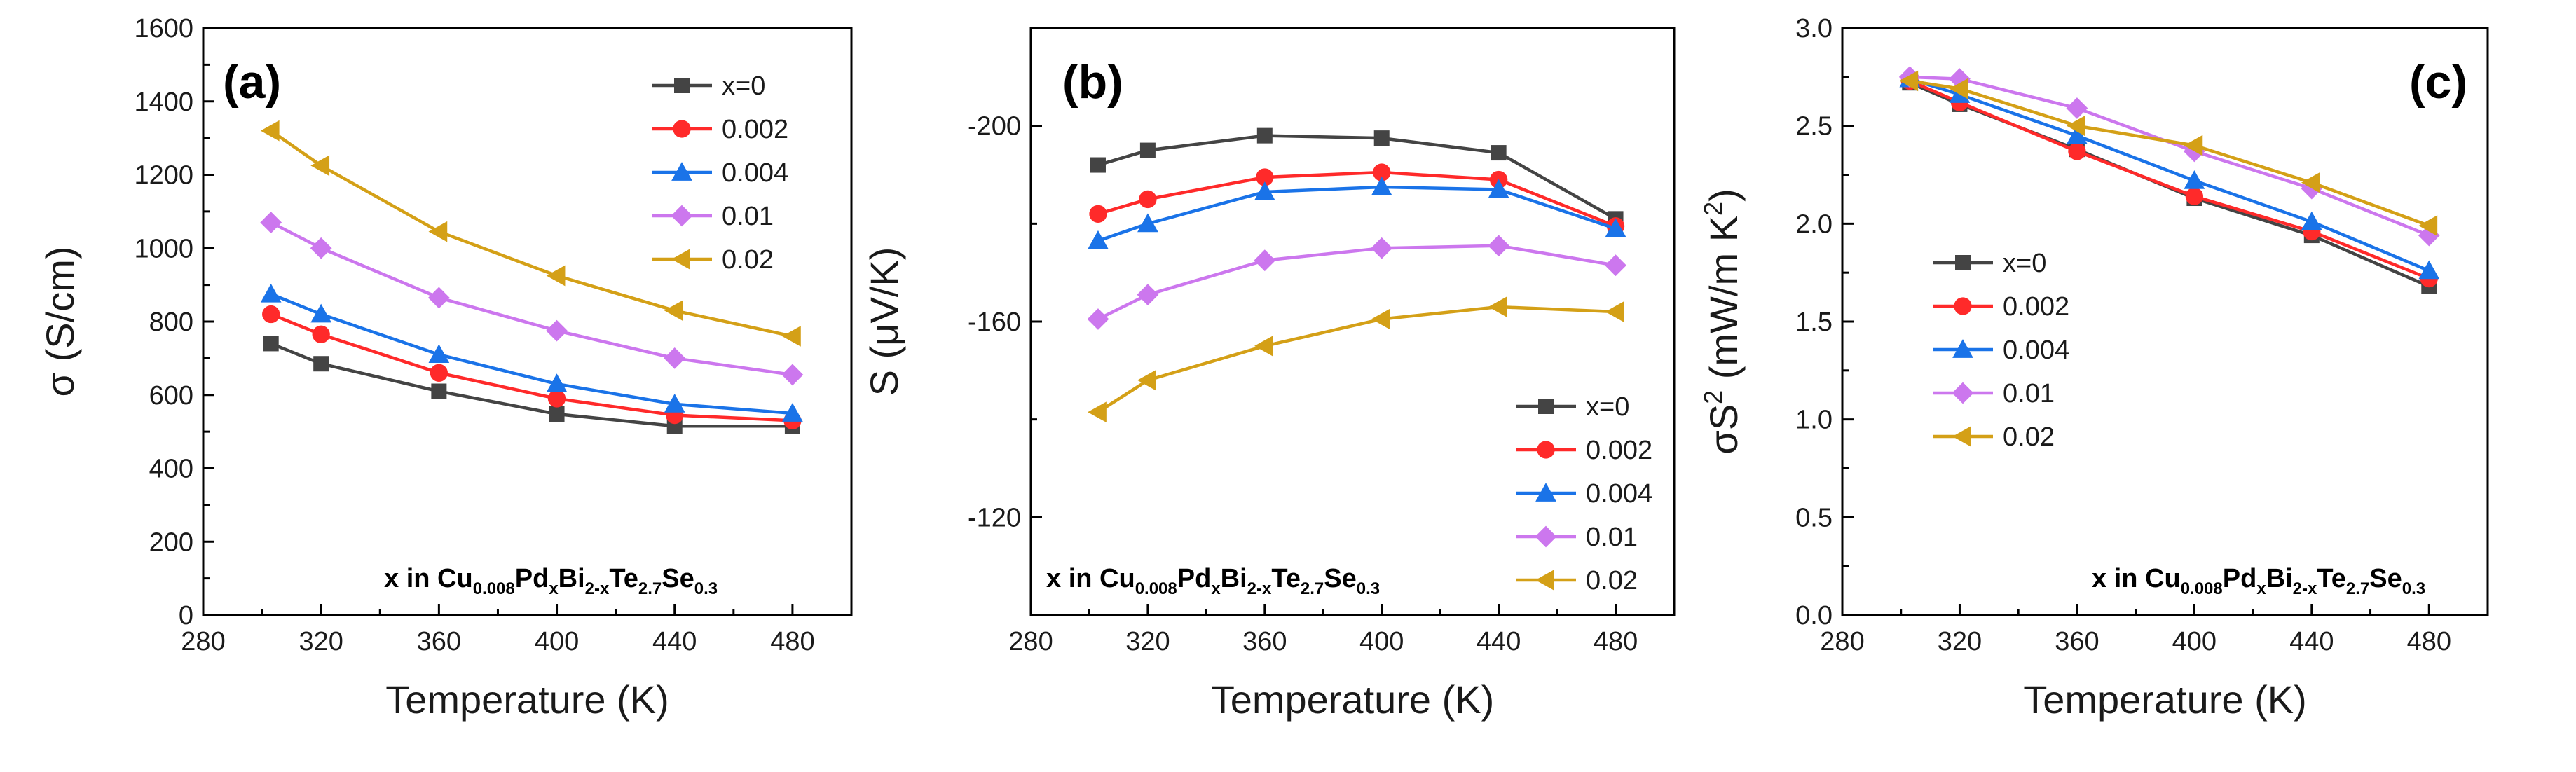  Describe the element at coordinates (1213, 581) in the screenshot. I see `panel-1-composition-annotation: x in Cu0.008PdxBi2-xTe2.7Se0.3` at that location.